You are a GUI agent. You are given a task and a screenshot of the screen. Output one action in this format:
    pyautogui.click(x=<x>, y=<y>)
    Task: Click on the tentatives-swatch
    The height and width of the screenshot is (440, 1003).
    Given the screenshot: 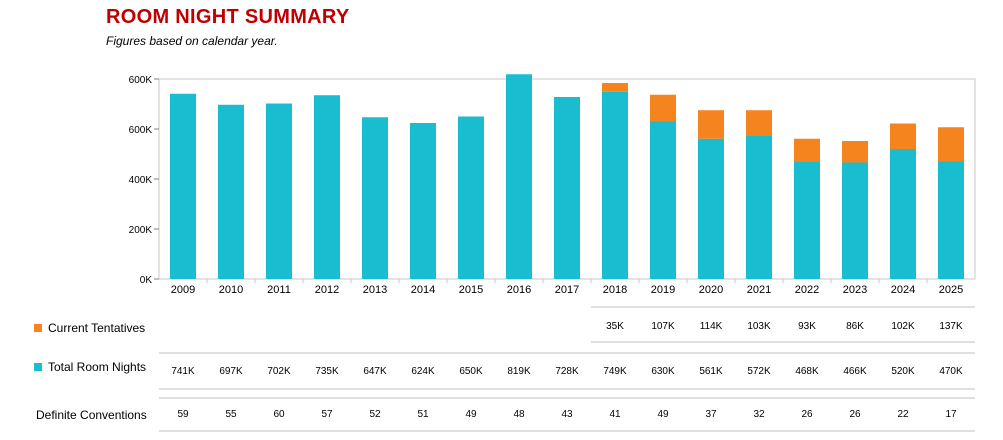 What is the action you would take?
    pyautogui.click(x=38, y=328)
    